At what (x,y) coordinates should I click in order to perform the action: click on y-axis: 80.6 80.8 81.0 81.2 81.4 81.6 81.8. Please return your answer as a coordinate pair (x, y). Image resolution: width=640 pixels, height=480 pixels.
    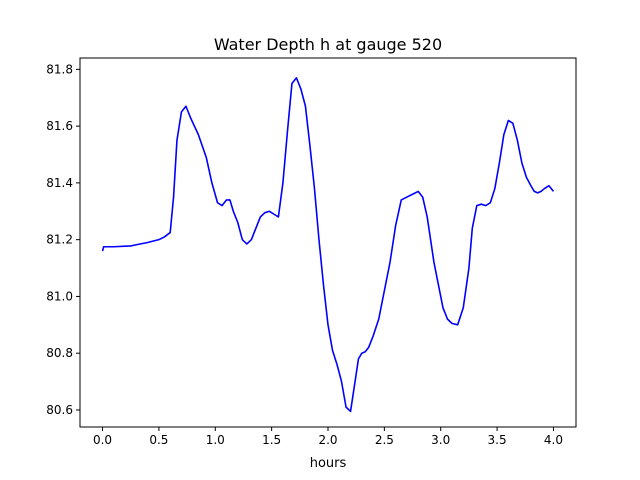
    Looking at the image, I should click on (63, 239).